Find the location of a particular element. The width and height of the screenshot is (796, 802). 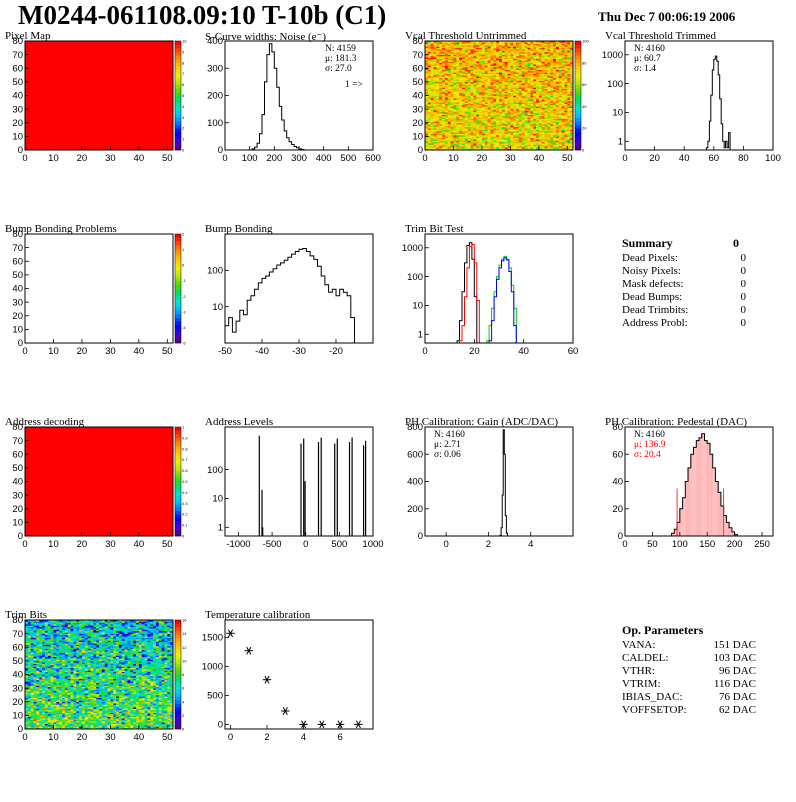

scurve-widths-ytick-label: 100 is located at coordinates (215, 123).